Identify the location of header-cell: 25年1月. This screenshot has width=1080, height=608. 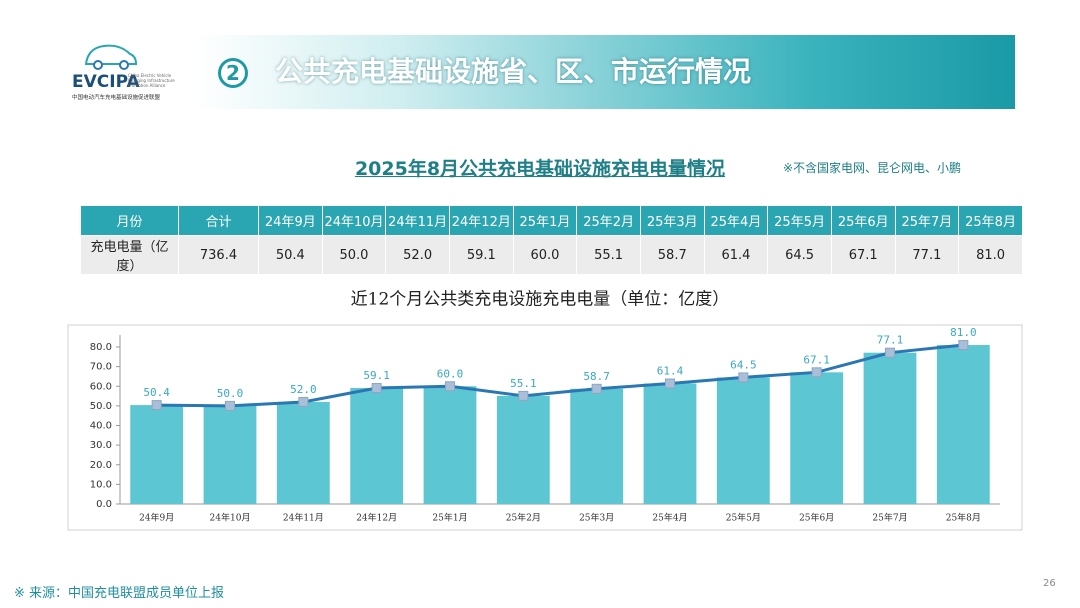
(545, 220).